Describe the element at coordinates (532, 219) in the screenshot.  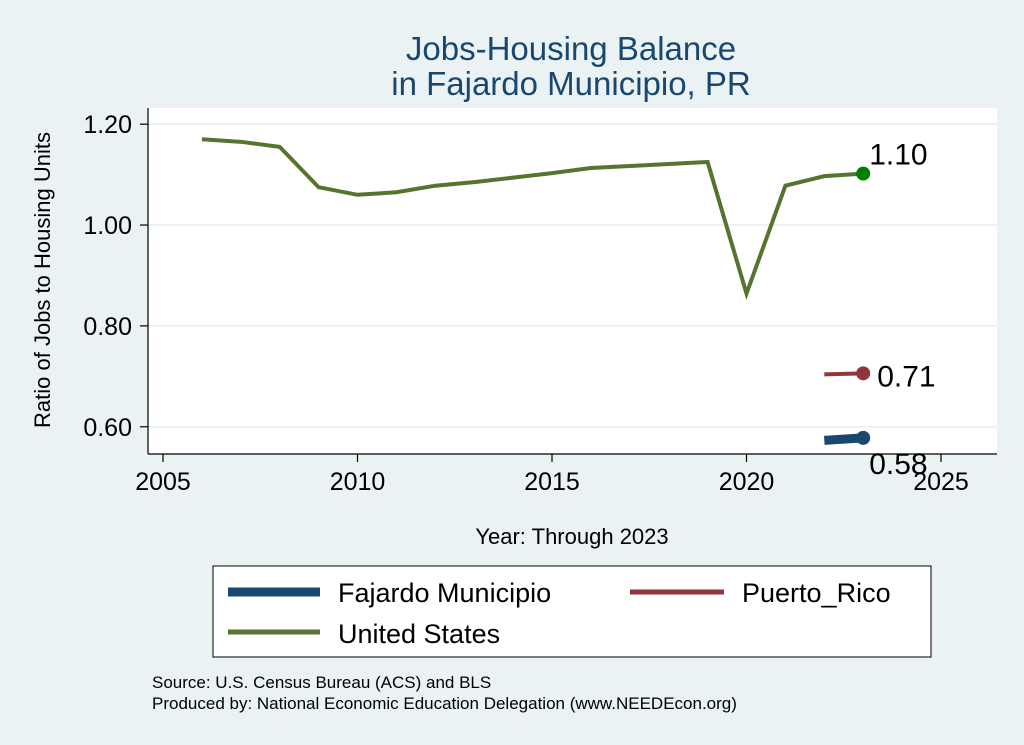
I see `series-line` at that location.